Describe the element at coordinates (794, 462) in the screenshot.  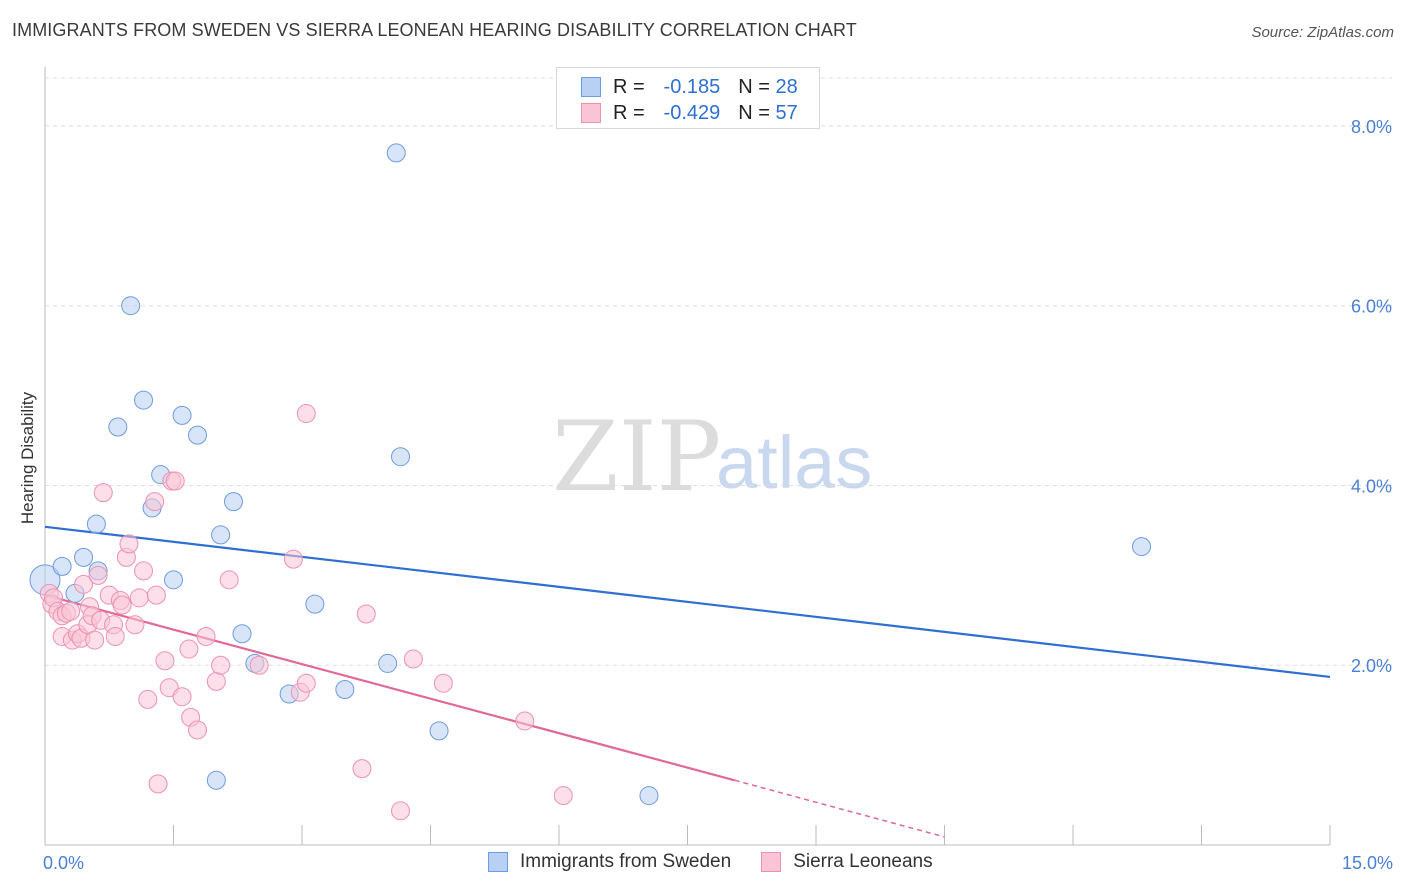
I see `watermark-atlas: atlas` at that location.